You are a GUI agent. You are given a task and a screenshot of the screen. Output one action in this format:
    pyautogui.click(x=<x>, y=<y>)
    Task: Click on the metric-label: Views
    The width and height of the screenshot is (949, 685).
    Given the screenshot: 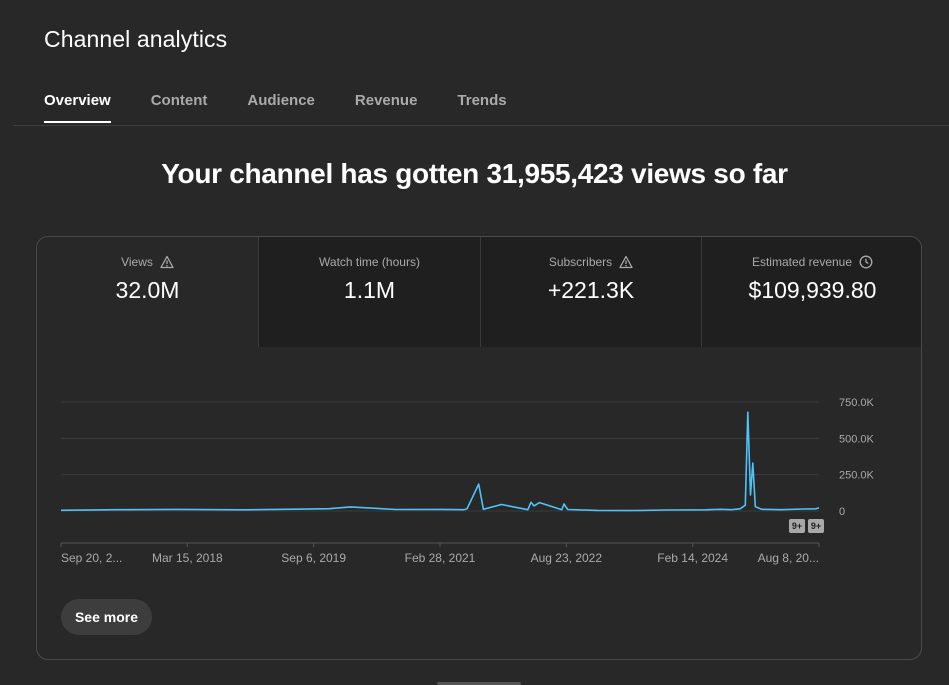 What is the action you would take?
    pyautogui.click(x=137, y=262)
    